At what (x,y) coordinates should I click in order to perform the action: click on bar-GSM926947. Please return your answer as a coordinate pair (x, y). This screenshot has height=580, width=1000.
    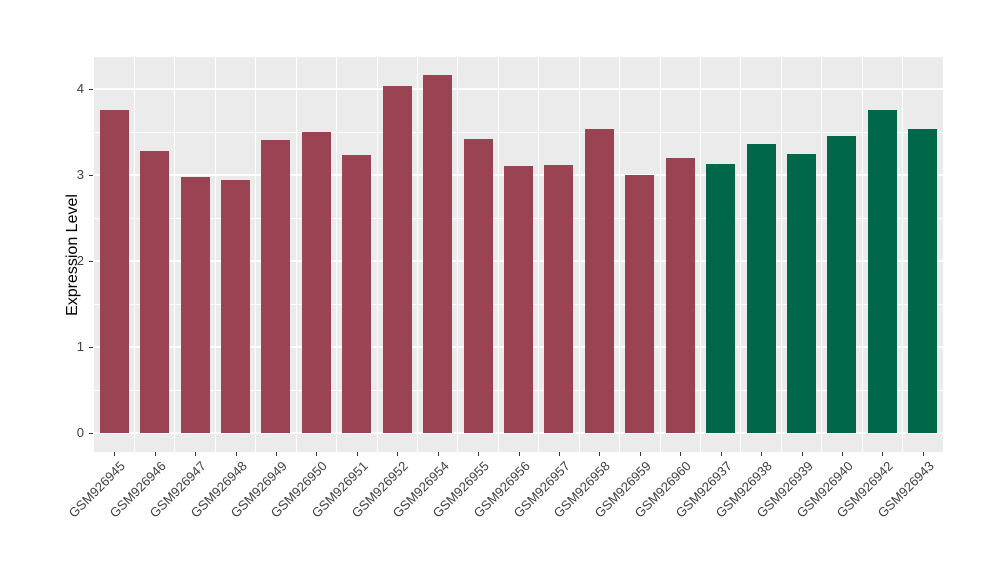
    Looking at the image, I should click on (195, 305).